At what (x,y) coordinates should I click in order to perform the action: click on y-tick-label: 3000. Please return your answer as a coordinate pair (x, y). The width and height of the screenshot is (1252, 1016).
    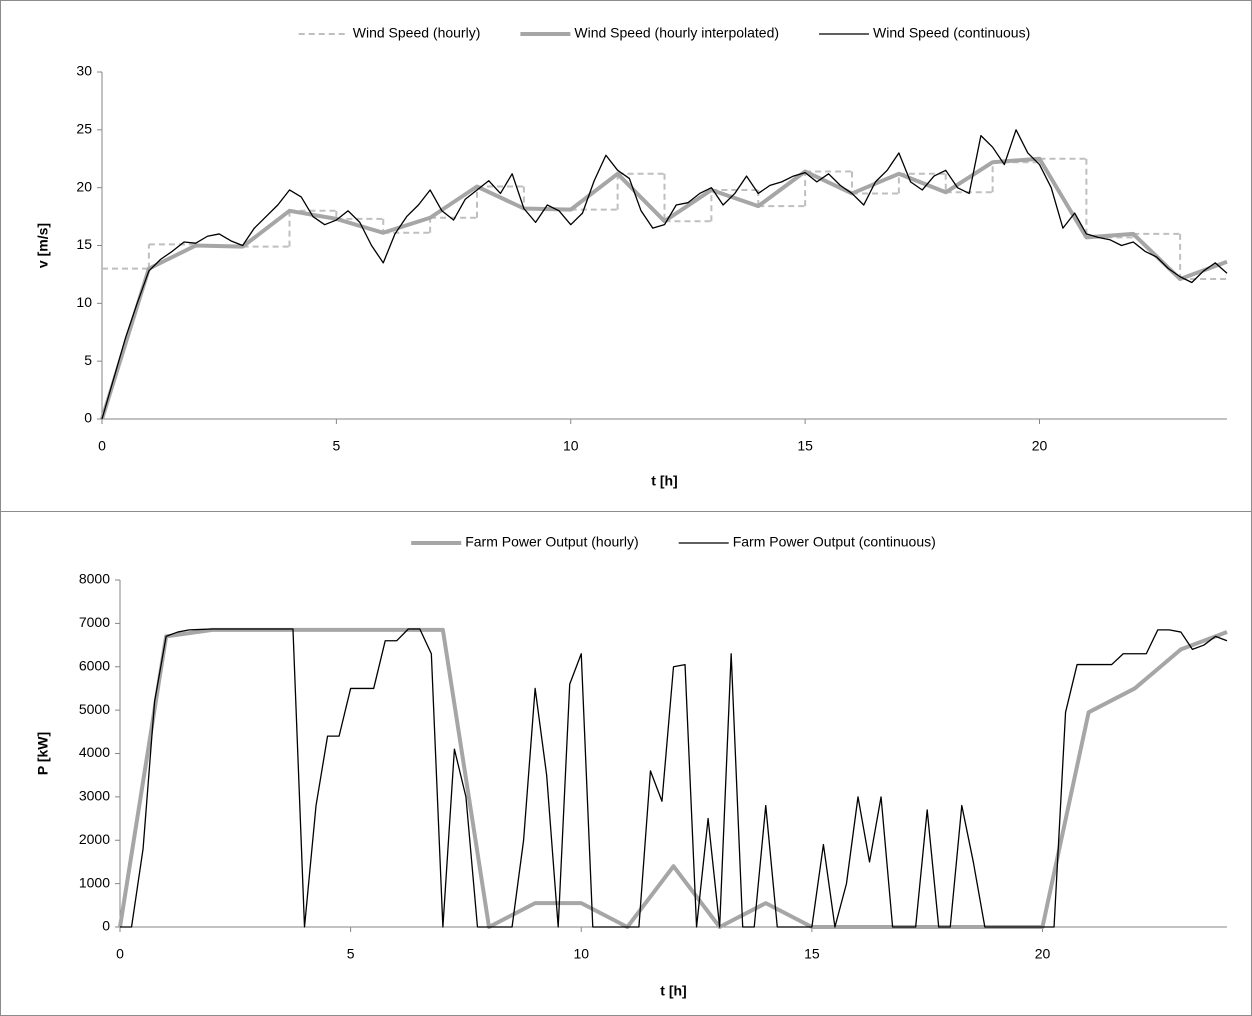
    Looking at the image, I should click on (94, 796).